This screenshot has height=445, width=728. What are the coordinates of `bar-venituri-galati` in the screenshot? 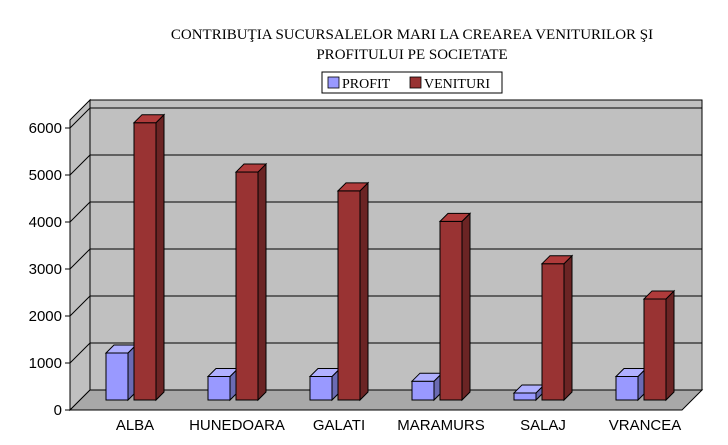 It's located at (353, 291).